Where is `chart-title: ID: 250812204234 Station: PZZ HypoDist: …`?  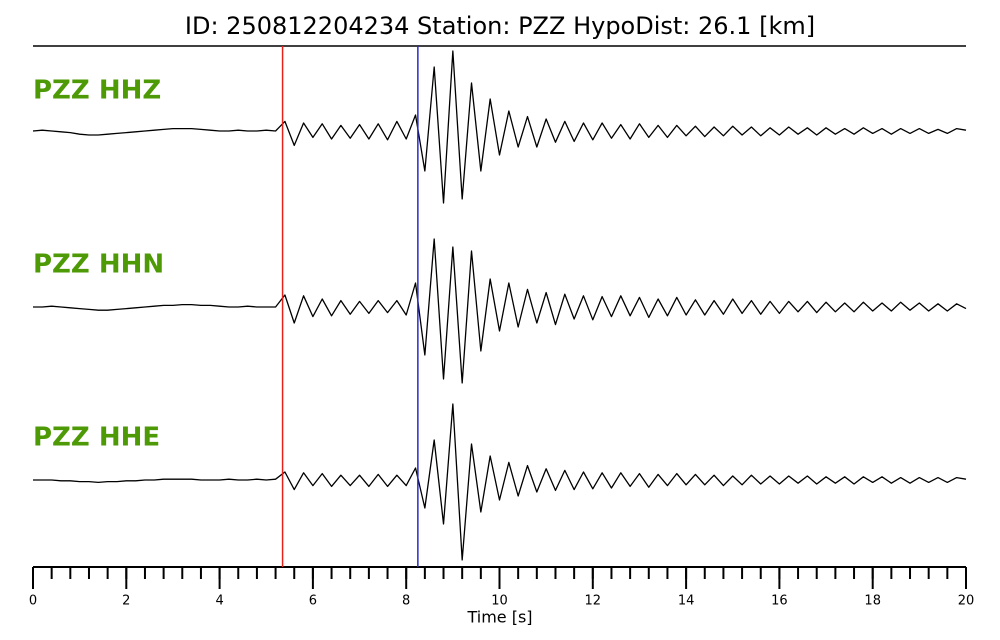
chart-title: ID: 250812204234 Station: PZZ HypoDist: … is located at coordinates (500, 26).